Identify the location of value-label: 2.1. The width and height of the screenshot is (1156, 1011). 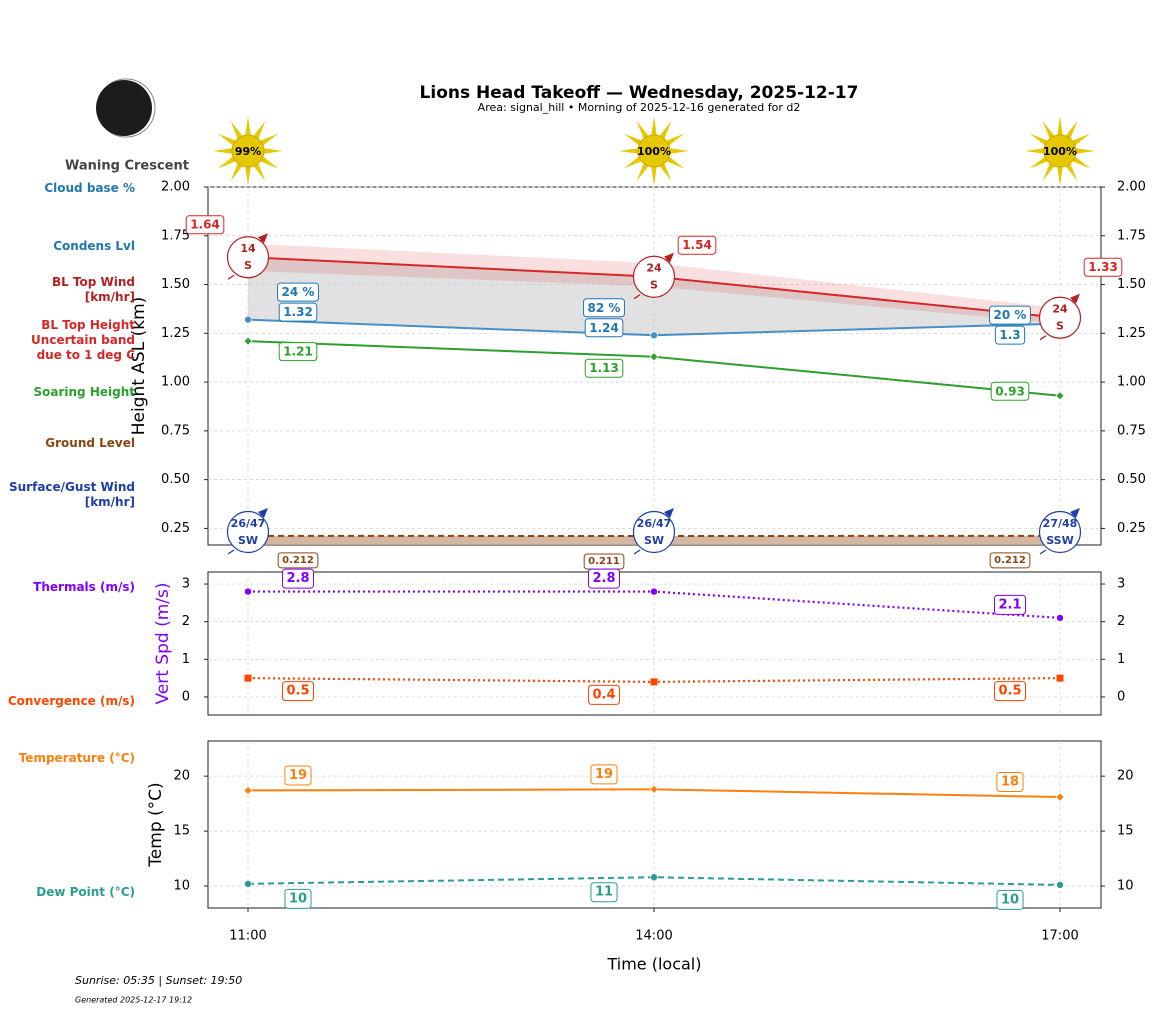
(1009, 604).